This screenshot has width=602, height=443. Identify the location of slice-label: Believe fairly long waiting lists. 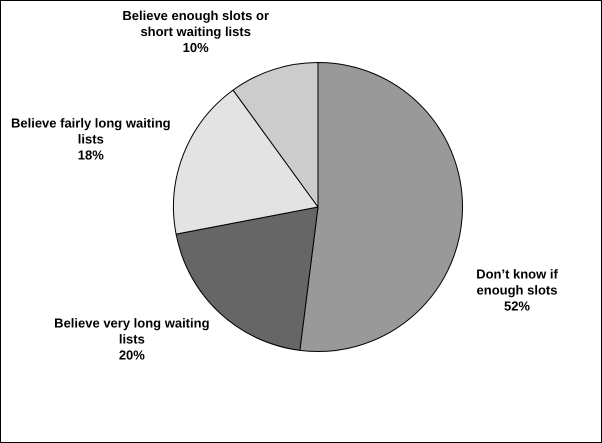
(90, 130).